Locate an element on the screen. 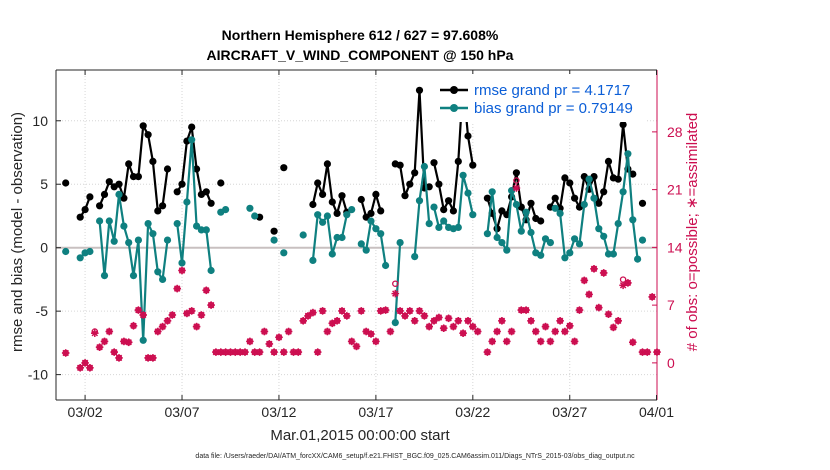  bias-line is located at coordinates (422, 211).